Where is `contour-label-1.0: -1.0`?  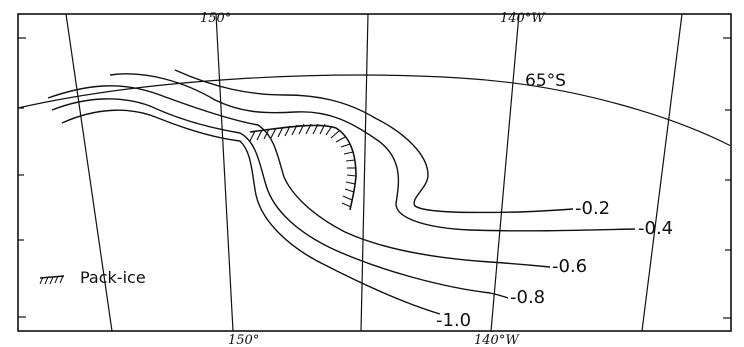 contour-label-1.0: -1.0 is located at coordinates (453, 320).